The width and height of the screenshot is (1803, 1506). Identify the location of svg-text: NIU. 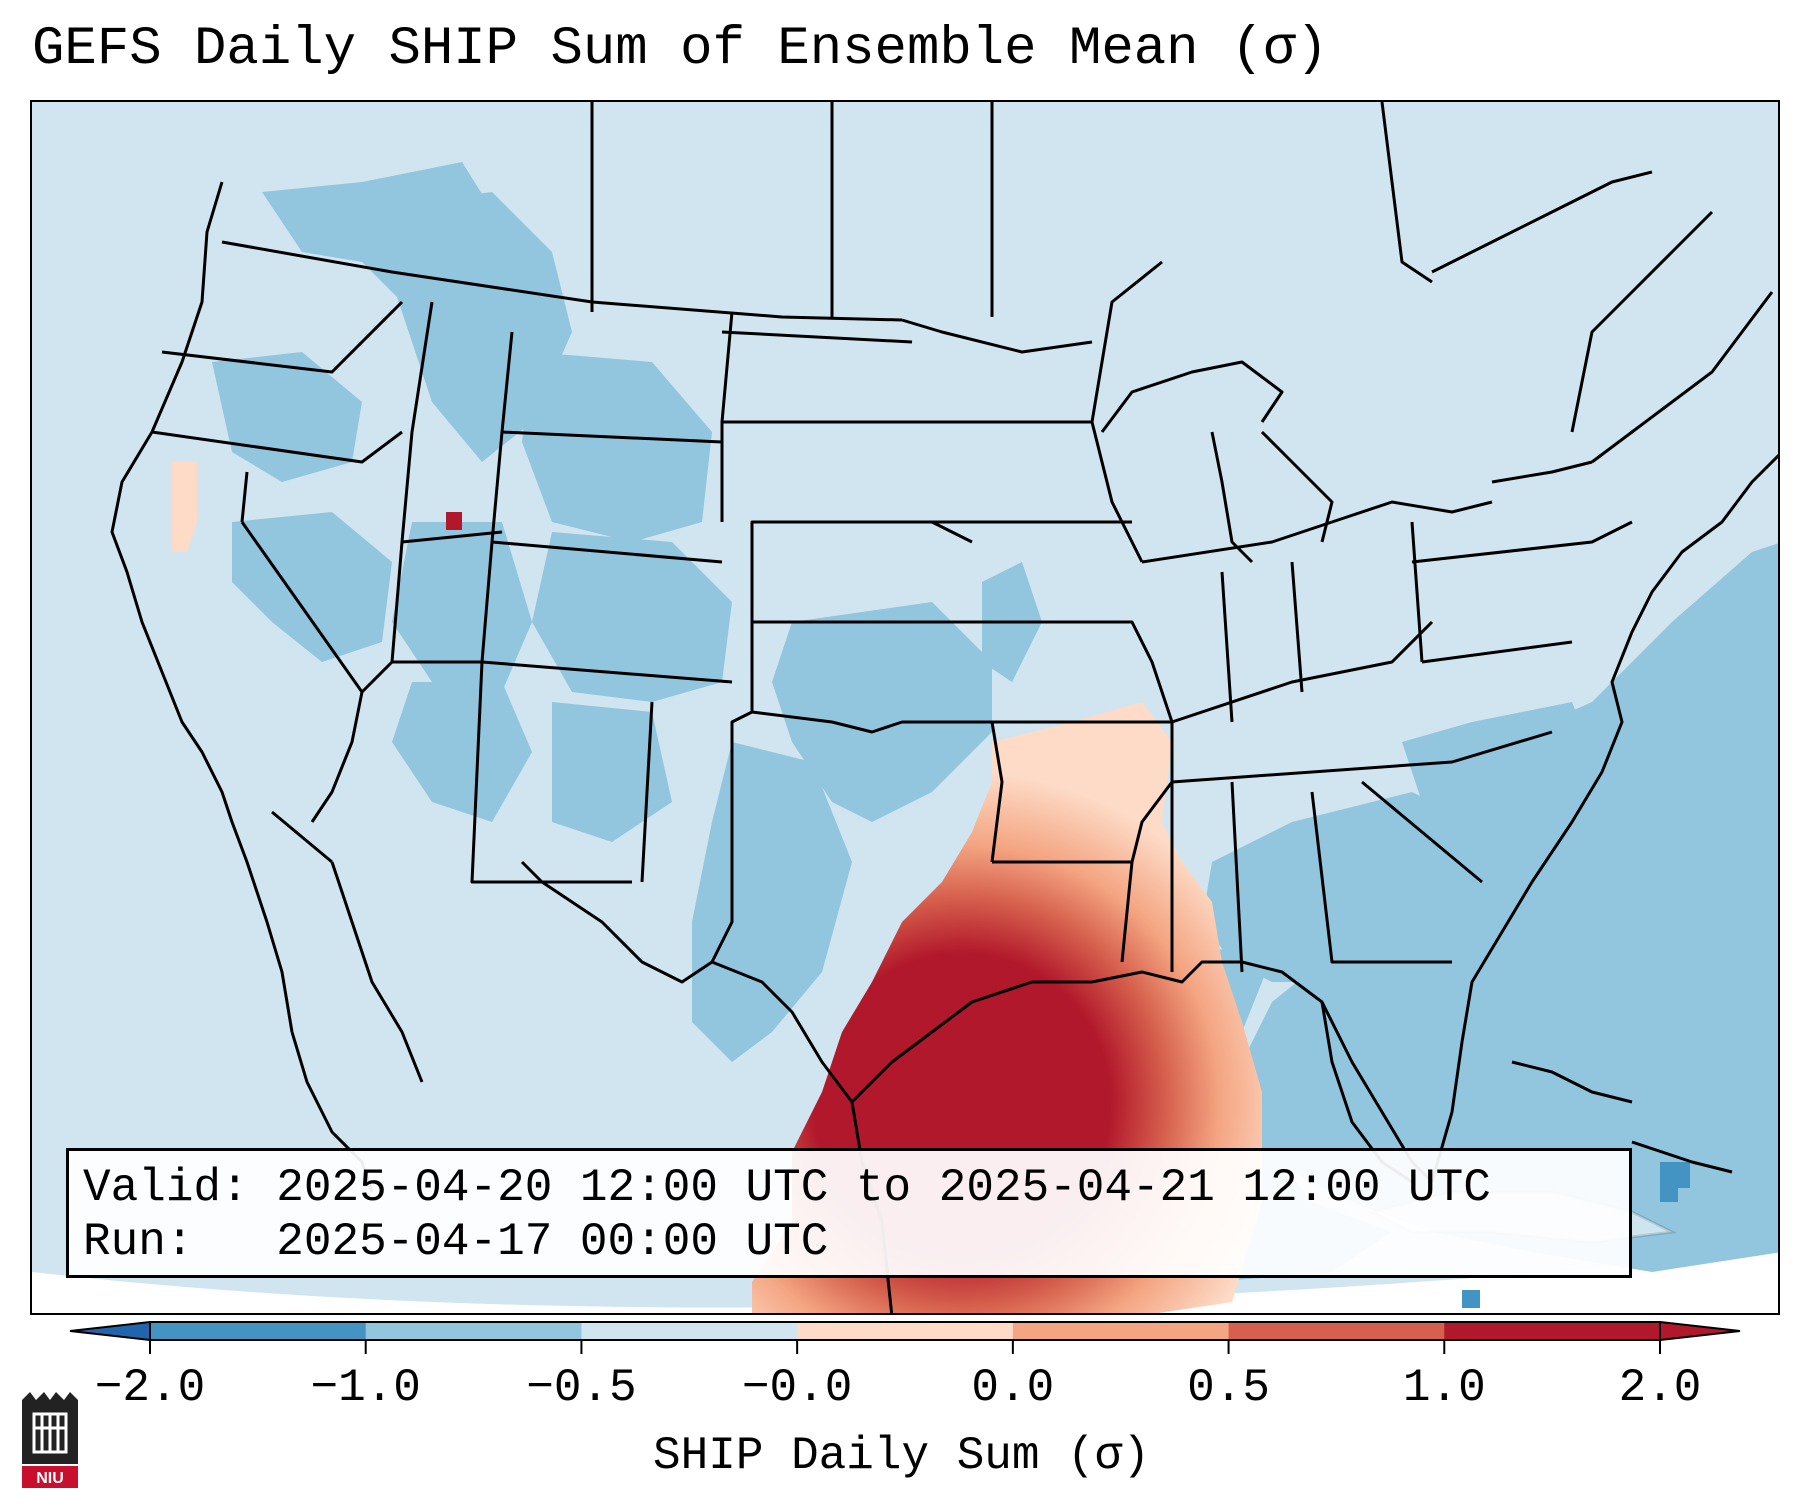
(50, 1478).